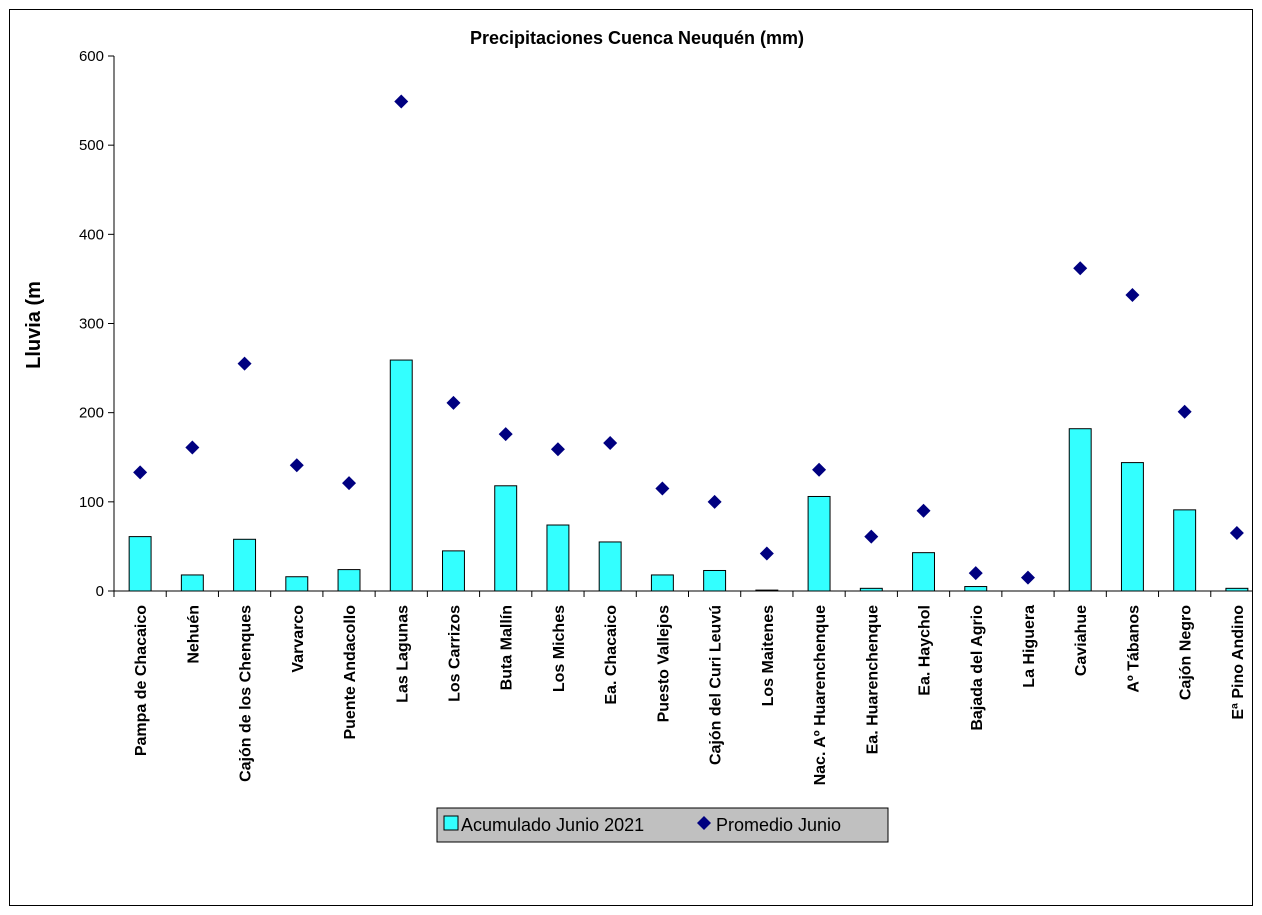 Image resolution: width=1262 pixels, height=915 pixels. I want to click on x-tick-label: Ea. Haychol, so click(925, 650).